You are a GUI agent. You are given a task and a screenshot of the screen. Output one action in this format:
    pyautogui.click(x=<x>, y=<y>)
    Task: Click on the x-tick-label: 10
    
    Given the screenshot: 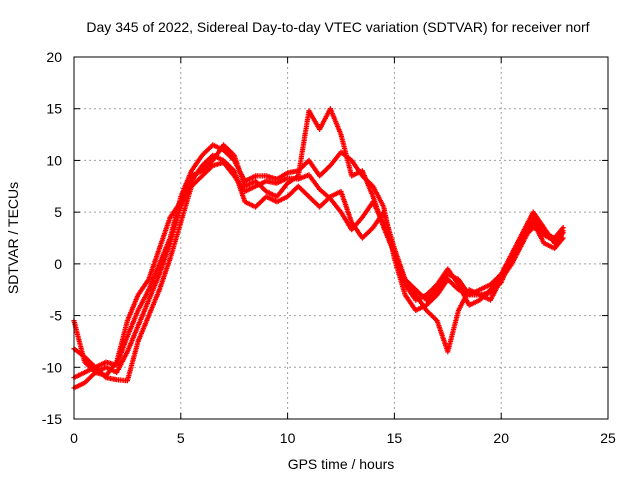 What is the action you would take?
    pyautogui.click(x=288, y=438)
    